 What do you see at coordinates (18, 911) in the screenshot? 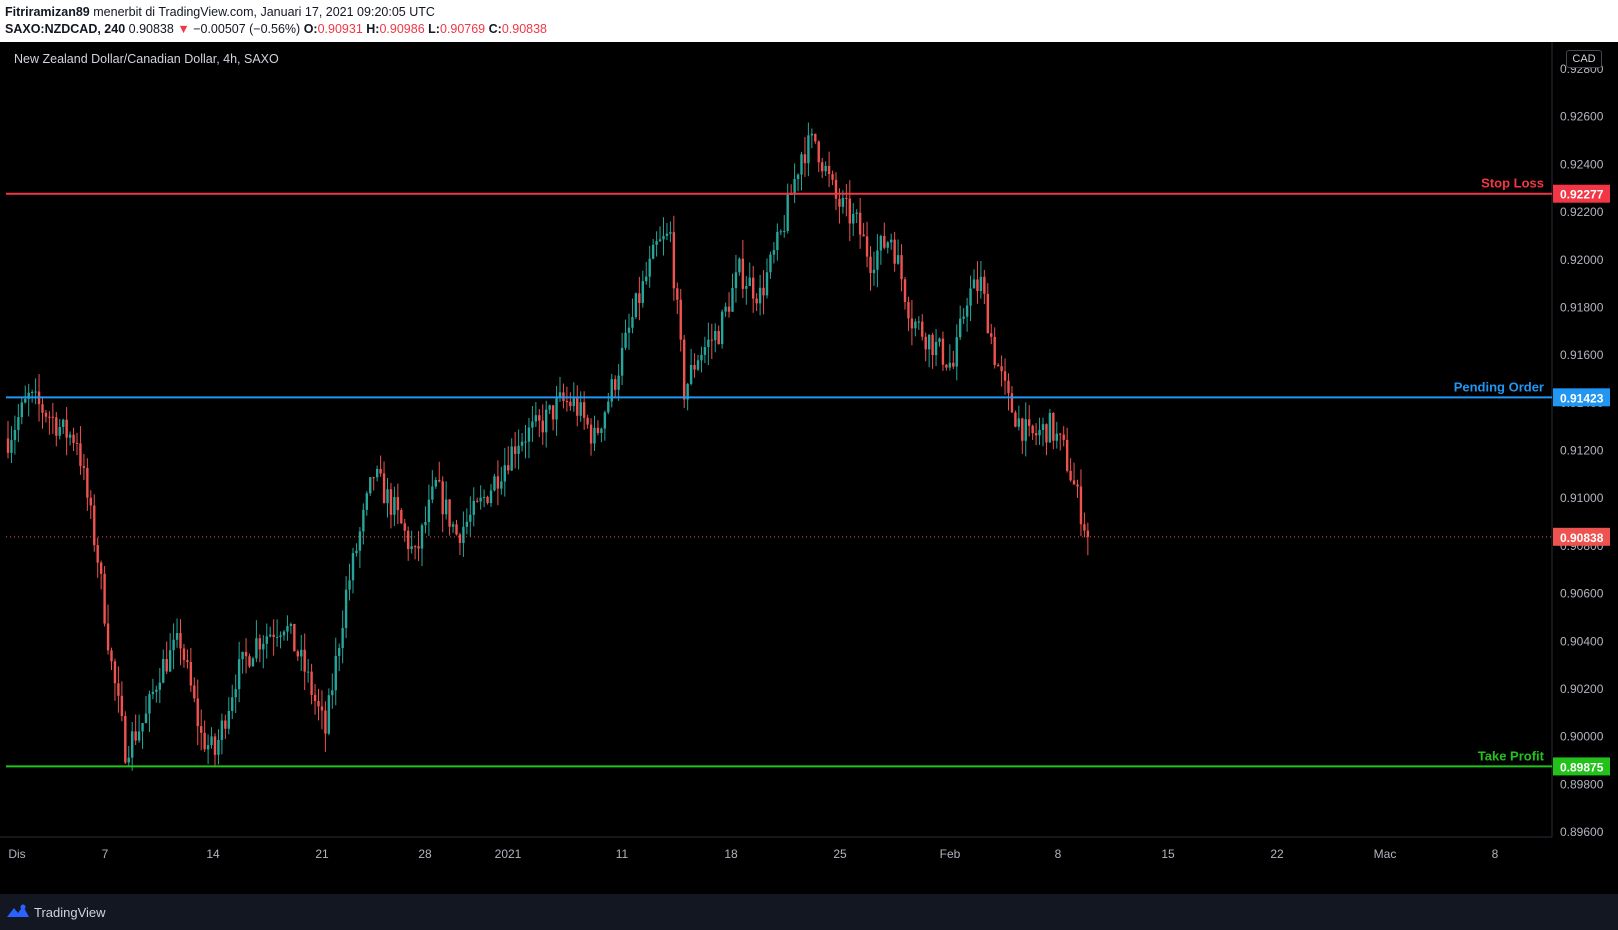
I see `tradingview-logo-icon` at bounding box center [18, 911].